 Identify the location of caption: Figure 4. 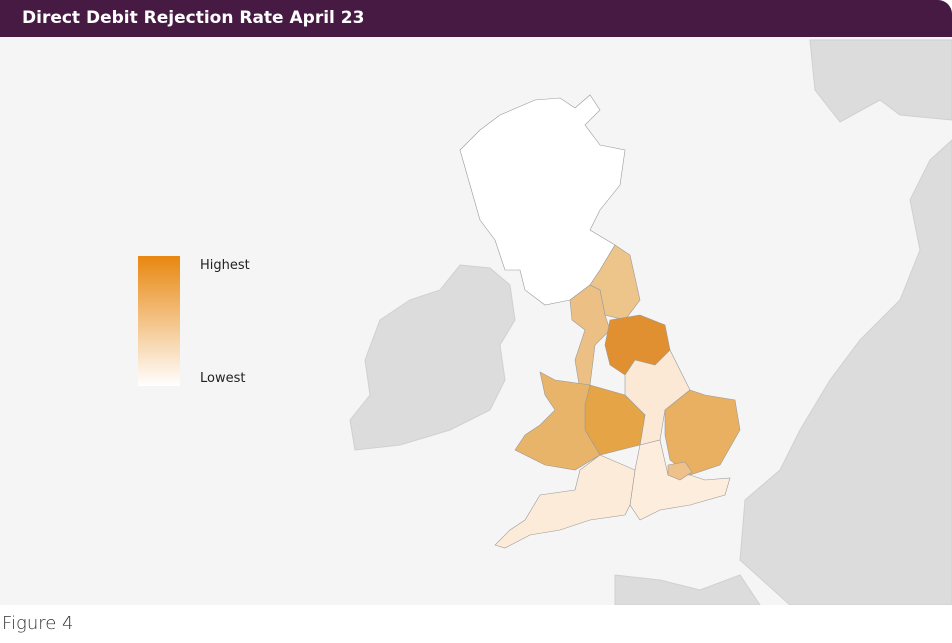
(38, 623).